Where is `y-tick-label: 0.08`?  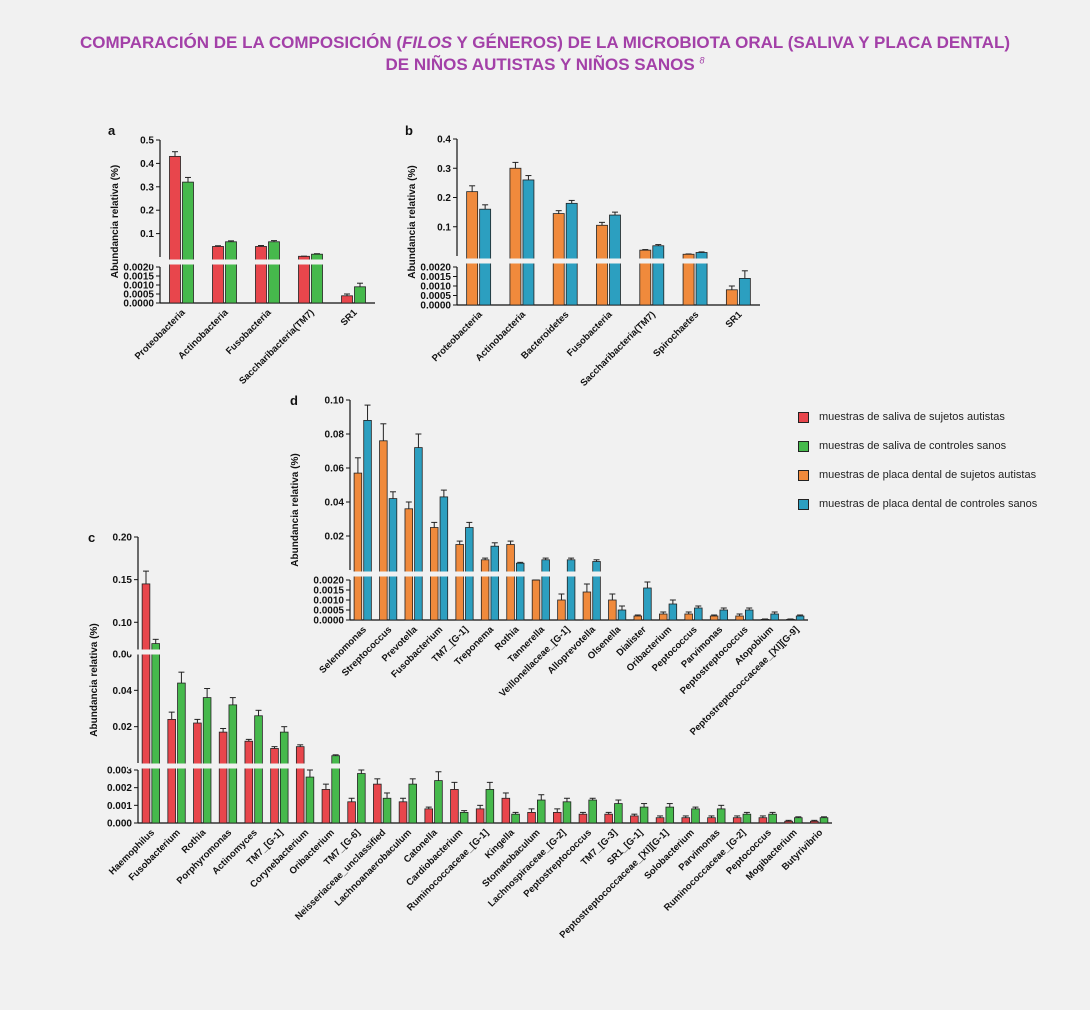
y-tick-label: 0.08 is located at coordinates (335, 435).